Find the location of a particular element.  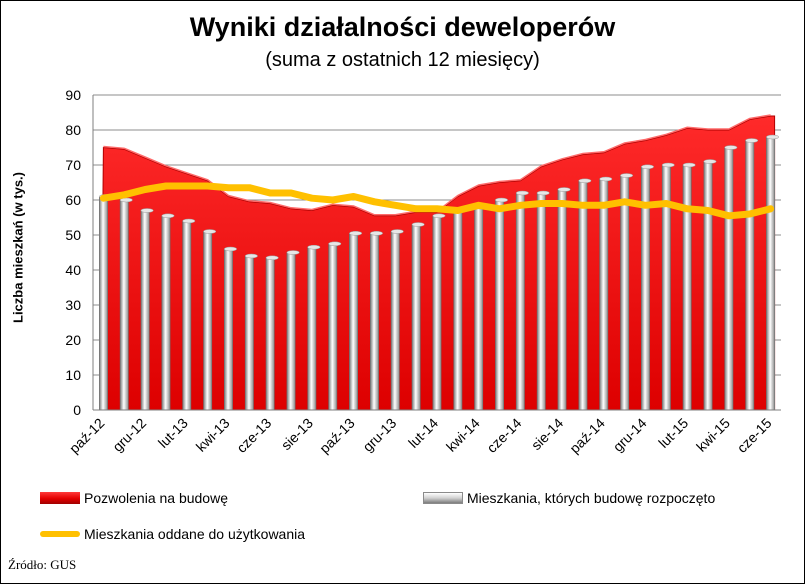

x-tick-label: kwi-13 is located at coordinates (213, 435).